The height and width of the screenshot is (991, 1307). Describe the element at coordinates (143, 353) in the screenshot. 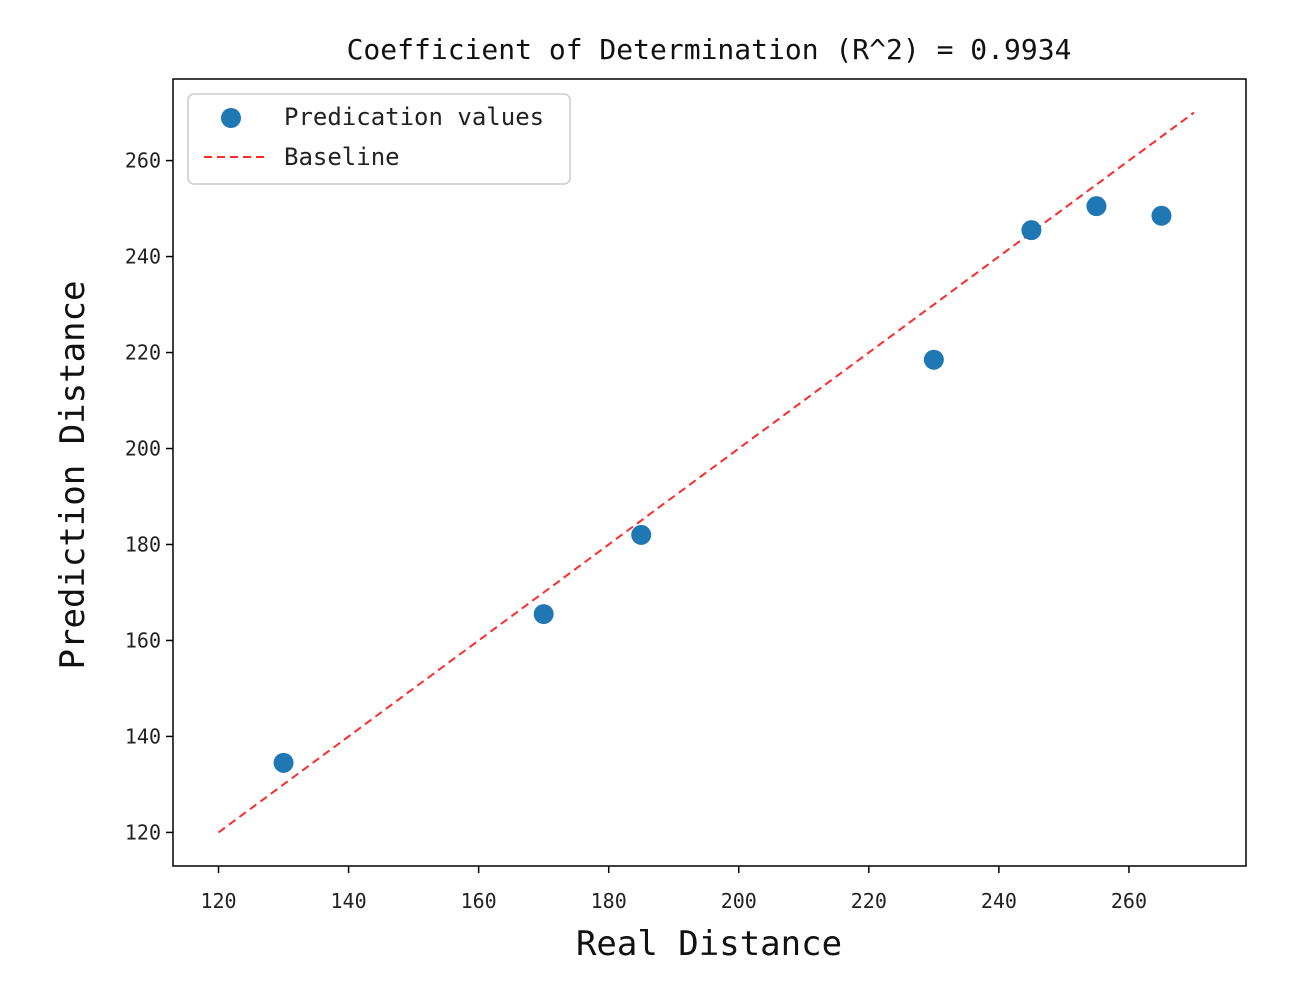

I see `y-tick-label: 220` at that location.